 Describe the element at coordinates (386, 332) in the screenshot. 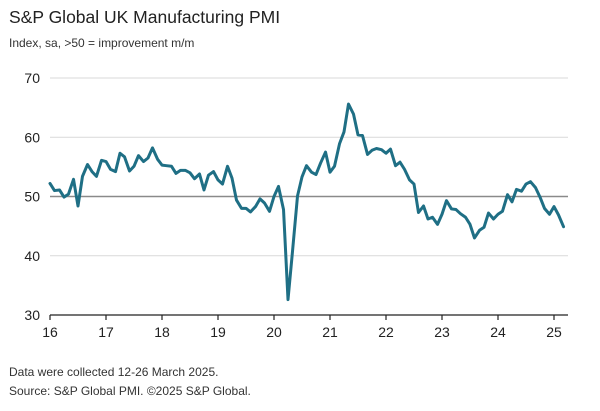

I see `x-tick-label: 22` at that location.